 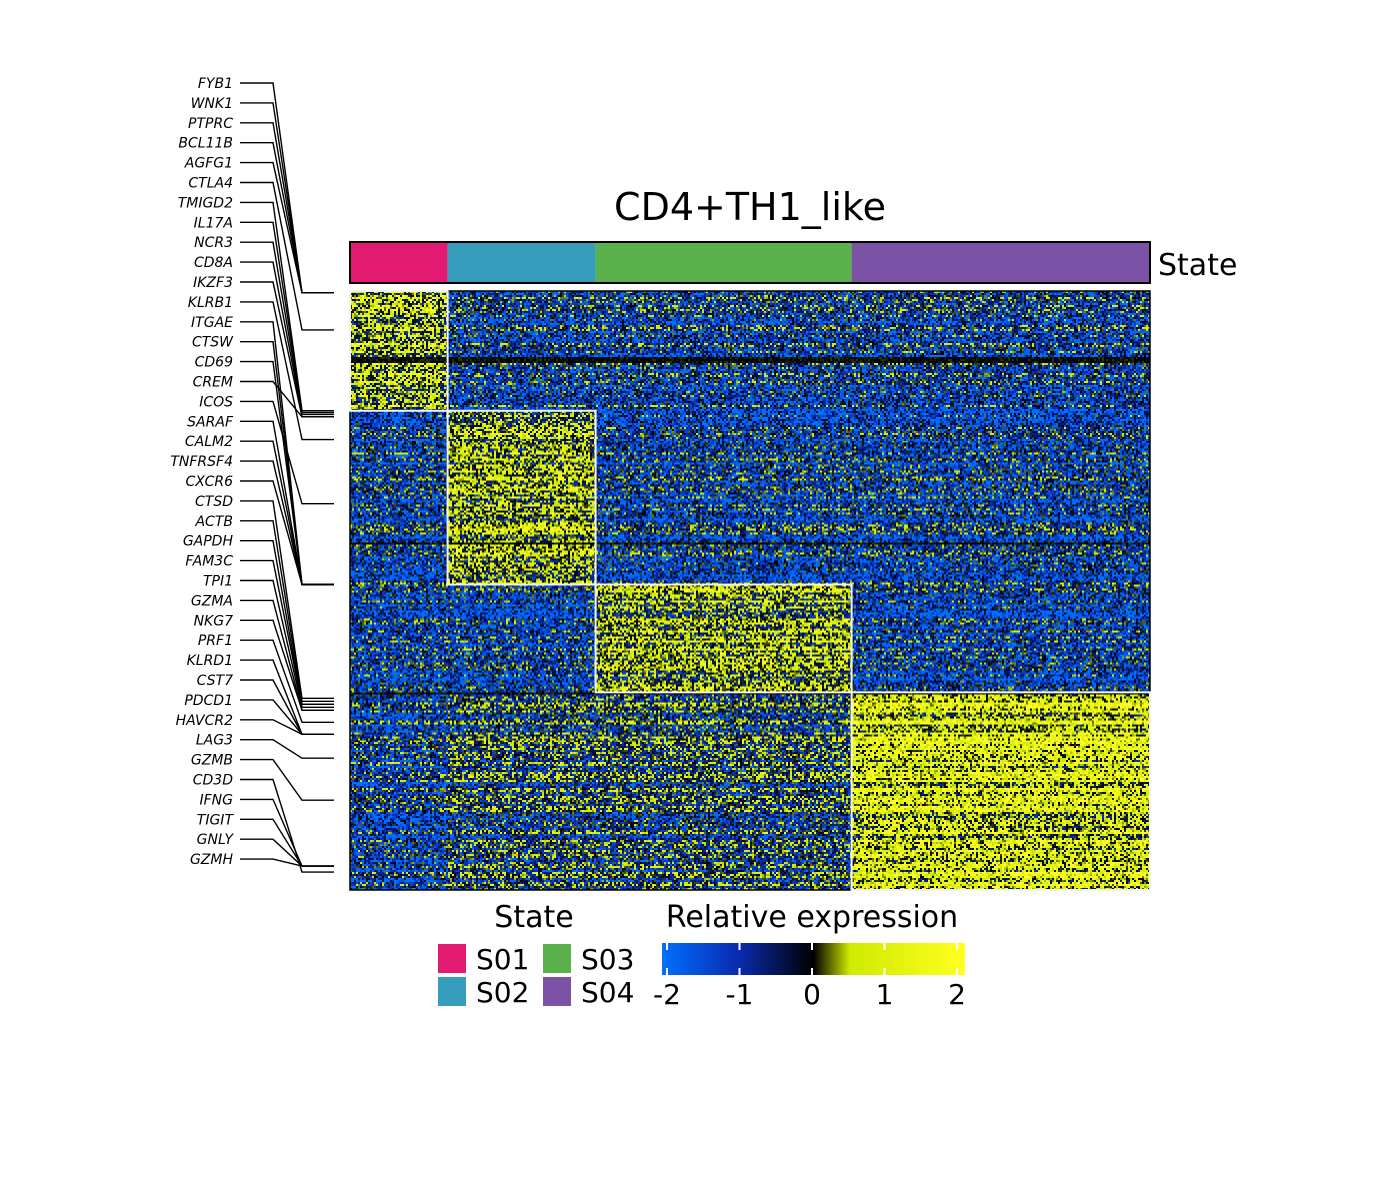 I want to click on gene-label: GZMH, so click(x=212, y=860).